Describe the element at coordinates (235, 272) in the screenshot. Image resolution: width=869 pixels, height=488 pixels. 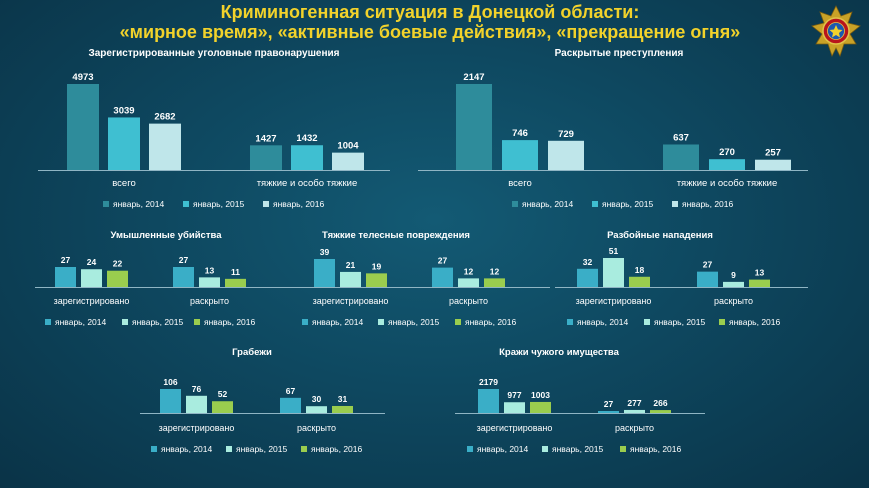
I see `data-label: 11` at that location.